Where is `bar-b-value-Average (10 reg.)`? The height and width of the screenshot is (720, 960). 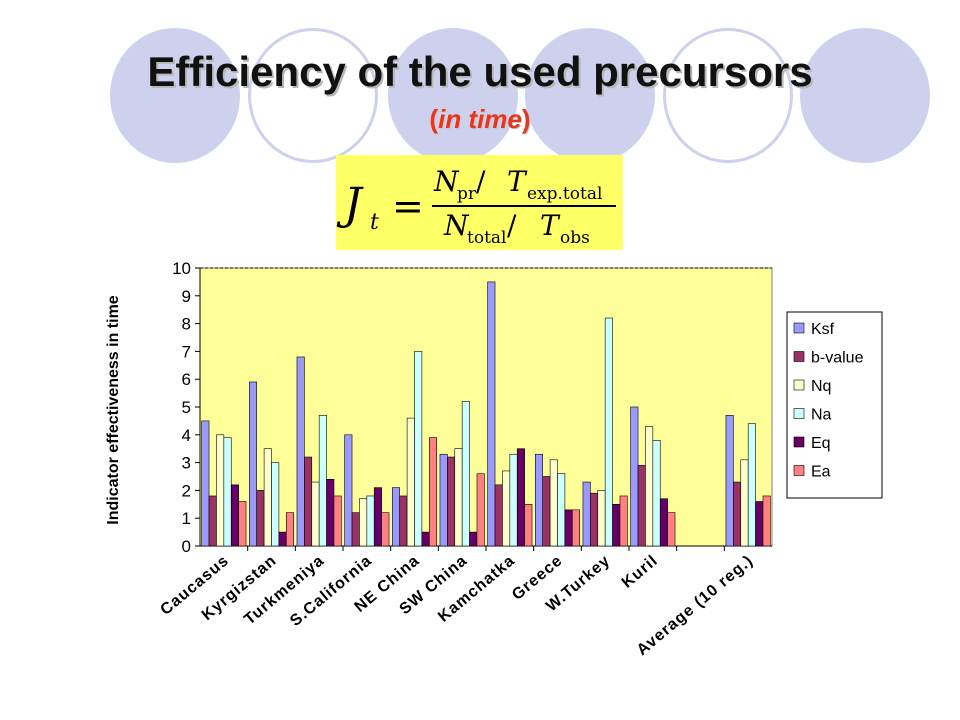 bar-b-value-Average (10 reg.) is located at coordinates (737, 514).